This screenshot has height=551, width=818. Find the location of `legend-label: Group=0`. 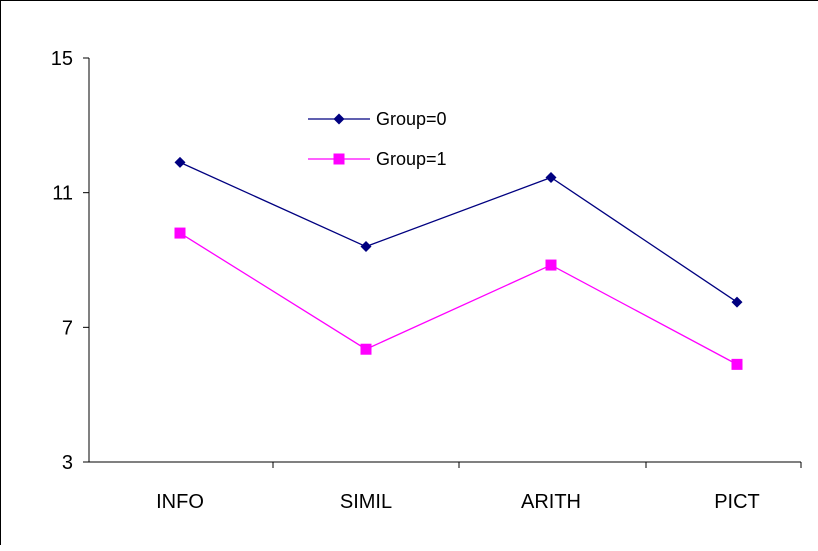

legend-label: Group=0 is located at coordinates (411, 119).